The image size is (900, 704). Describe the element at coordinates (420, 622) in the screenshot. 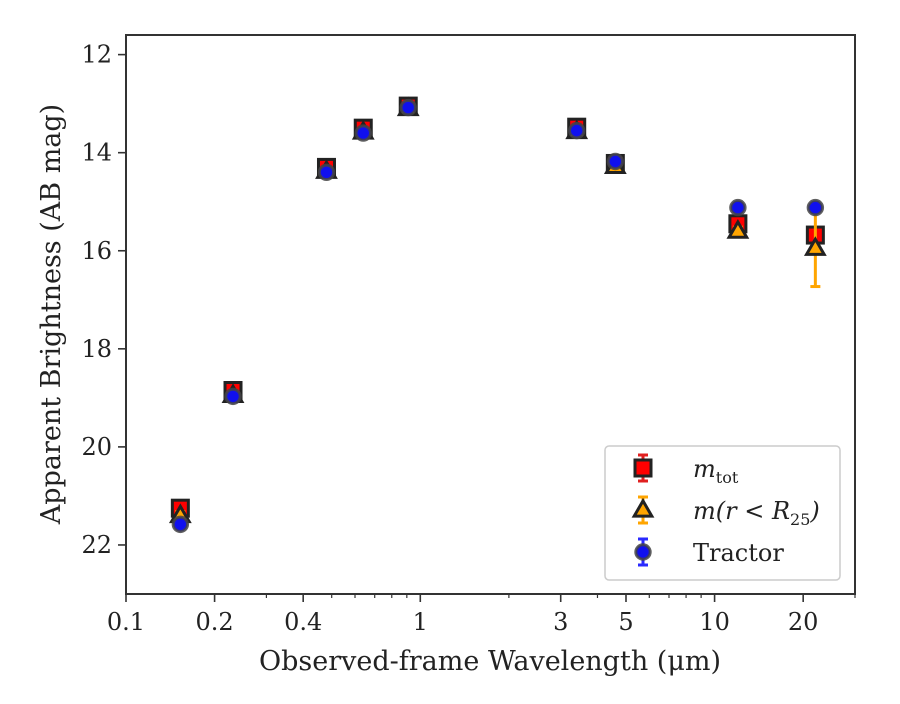

I see `x-tick-label: 1` at that location.